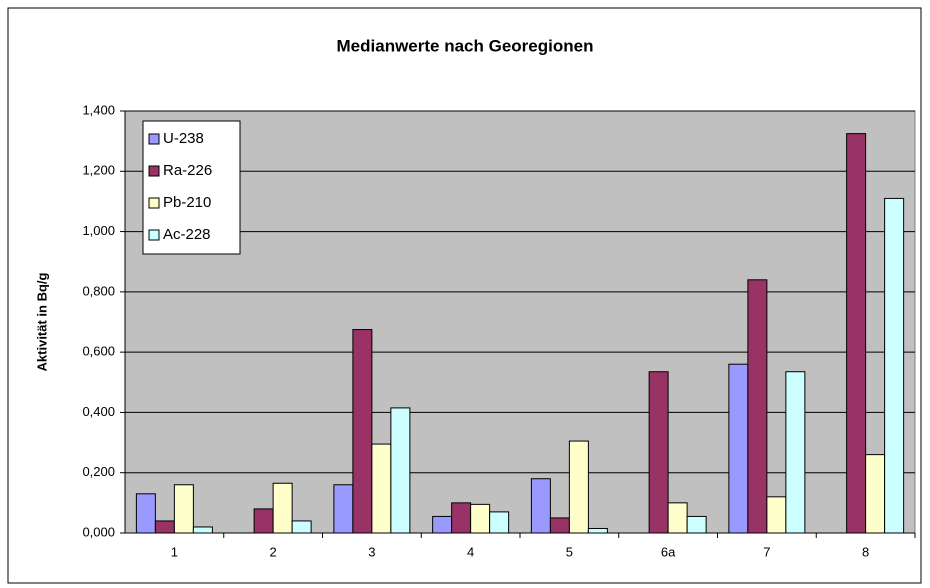 This screenshot has width=930, height=588. What do you see at coordinates (98, 411) in the screenshot?
I see `y-tick-label: 0,400` at bounding box center [98, 411].